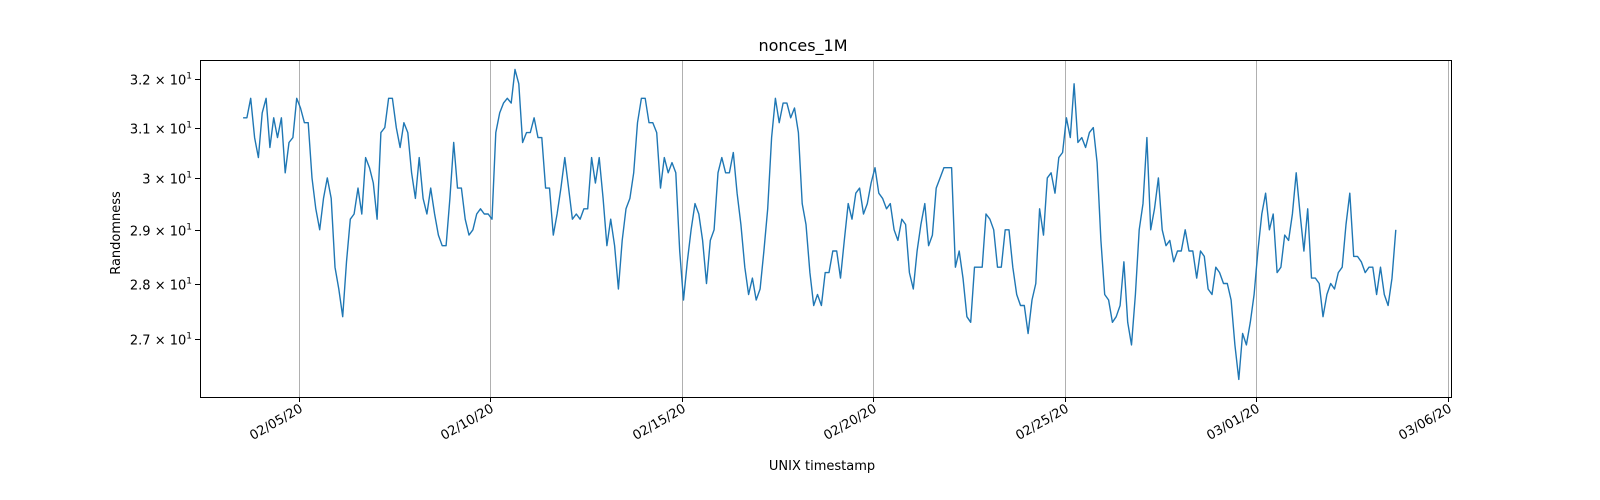 The image size is (1600, 500). What do you see at coordinates (167, 179) in the screenshot?
I see `y-tick-label: 3 × 101` at bounding box center [167, 179].